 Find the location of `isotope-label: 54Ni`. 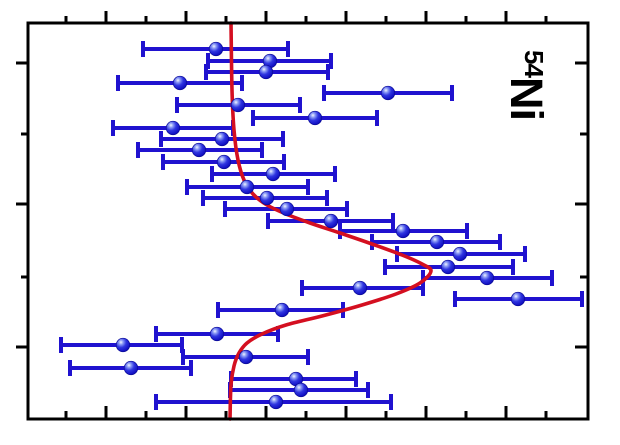

isotope-label: 54Ni is located at coordinates (530, 85).